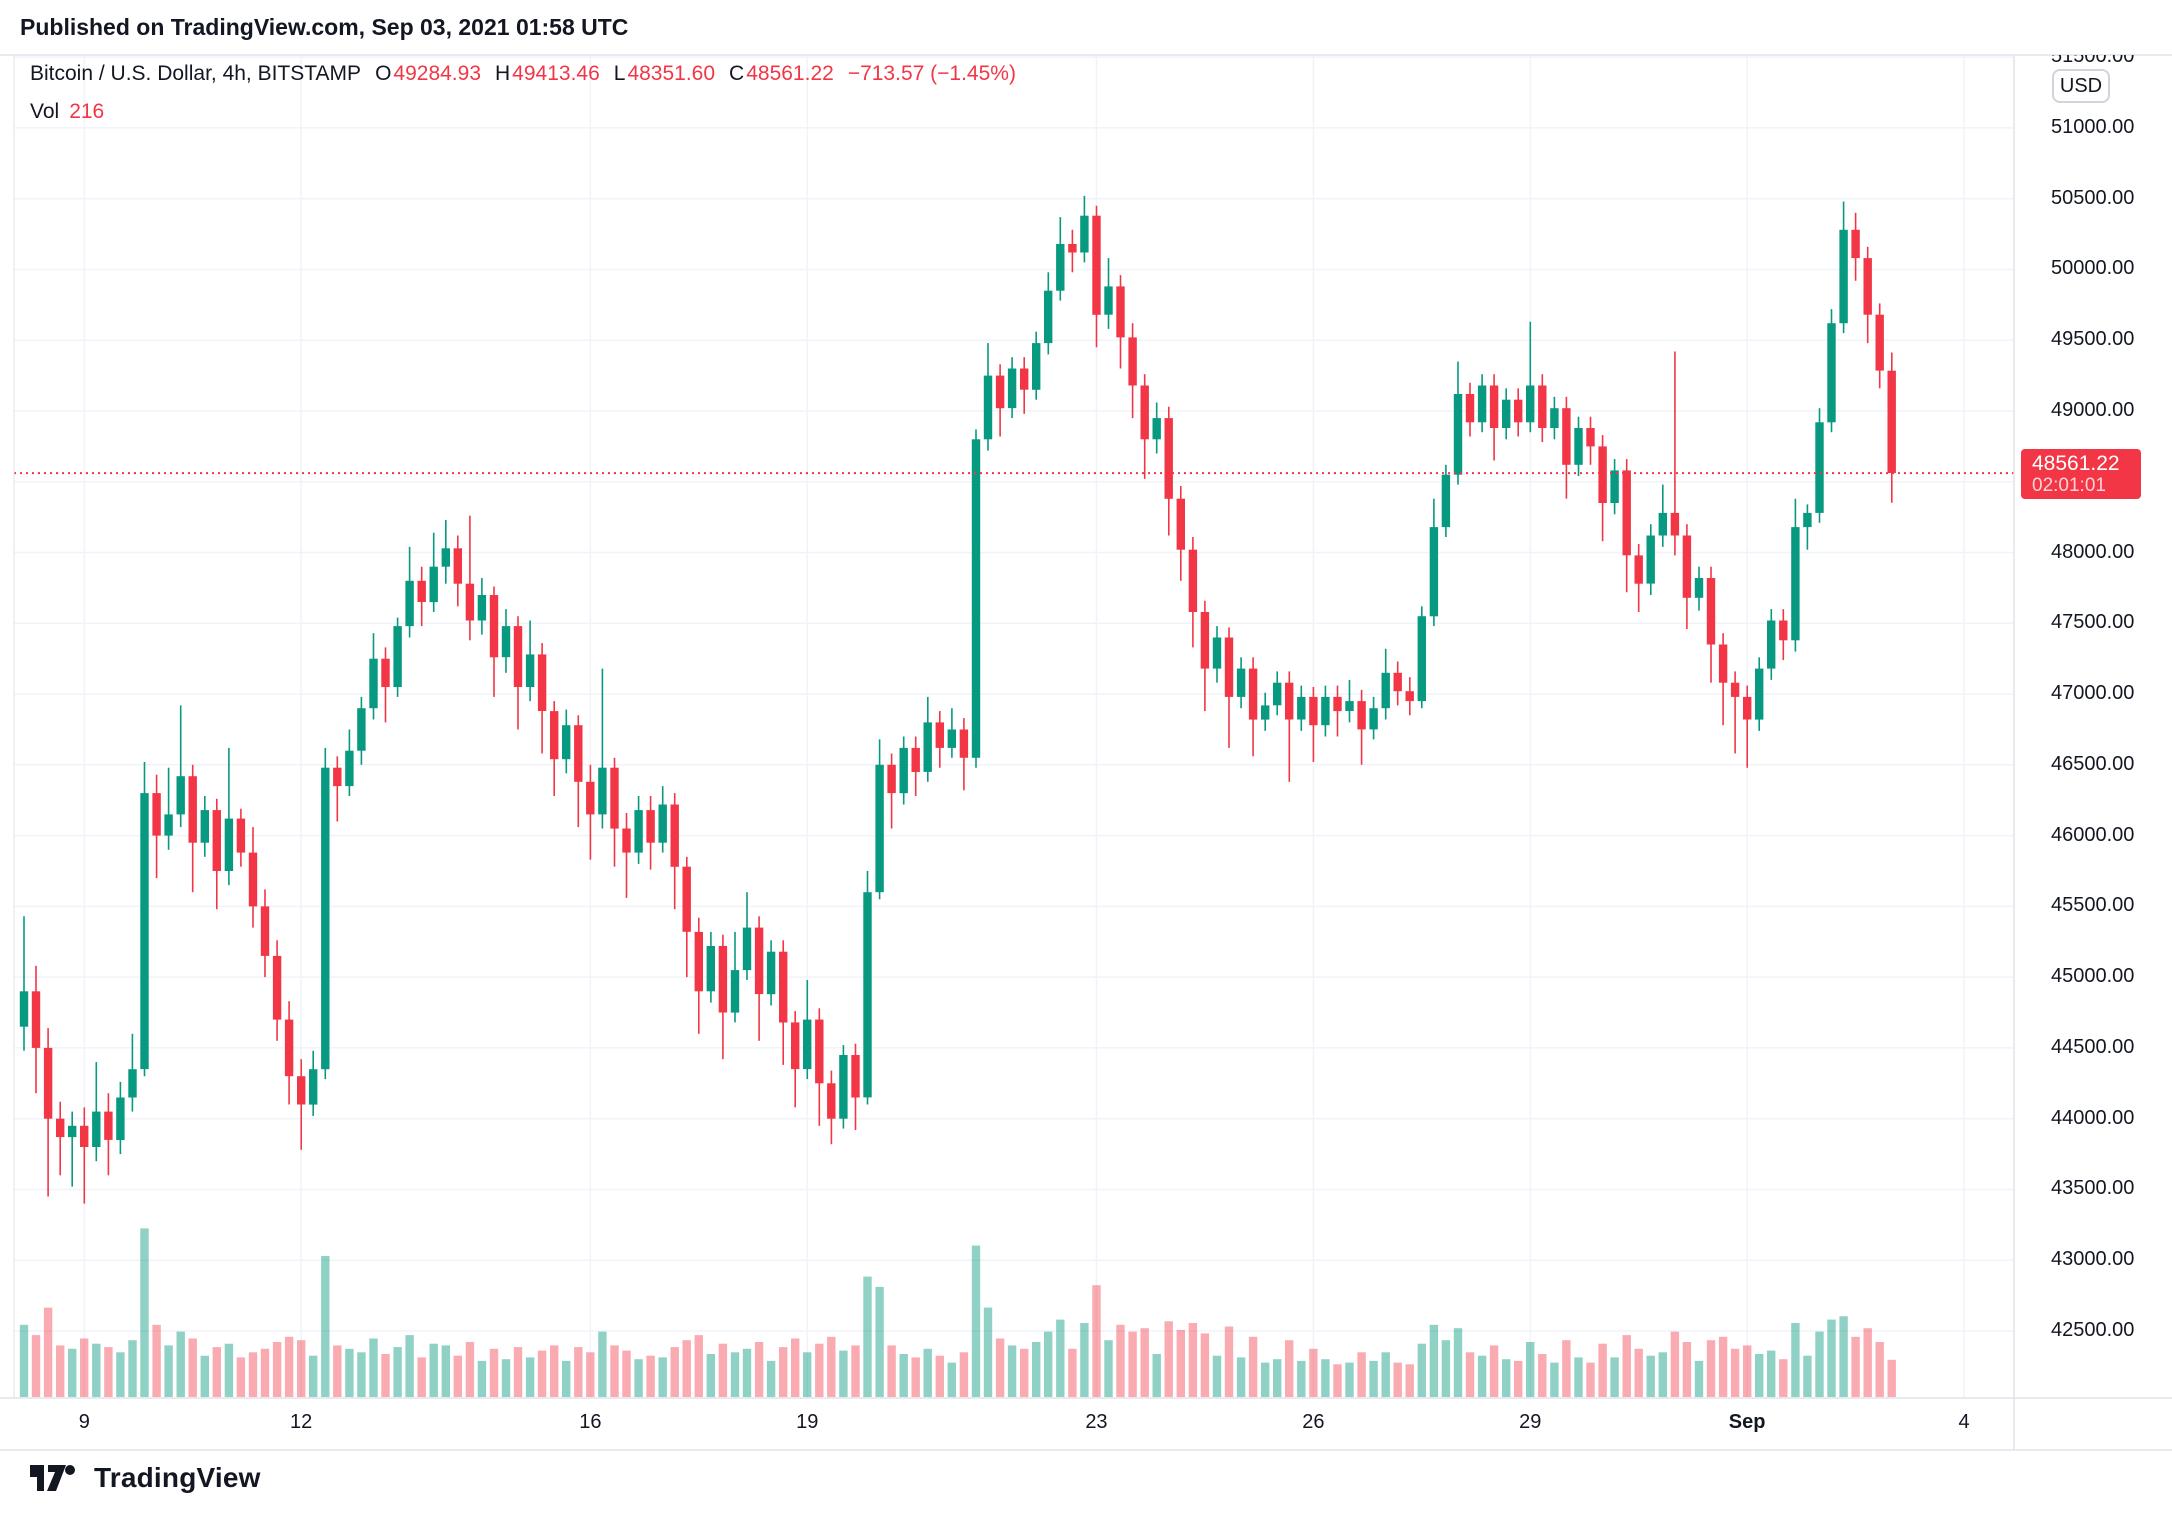 This screenshot has height=1524, width=2172. What do you see at coordinates (590, 1422) in the screenshot?
I see `time-tick-label: 16` at bounding box center [590, 1422].